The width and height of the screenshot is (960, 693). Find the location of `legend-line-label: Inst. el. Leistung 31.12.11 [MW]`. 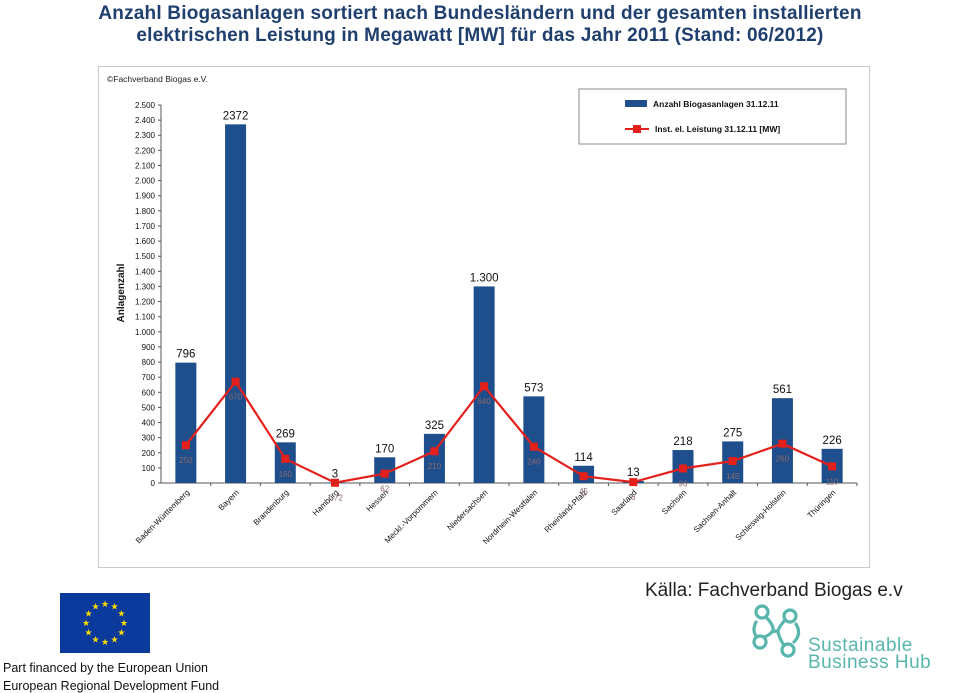

legend-line-label: Inst. el. Leistung 31.12.11 [MW] is located at coordinates (717, 129).